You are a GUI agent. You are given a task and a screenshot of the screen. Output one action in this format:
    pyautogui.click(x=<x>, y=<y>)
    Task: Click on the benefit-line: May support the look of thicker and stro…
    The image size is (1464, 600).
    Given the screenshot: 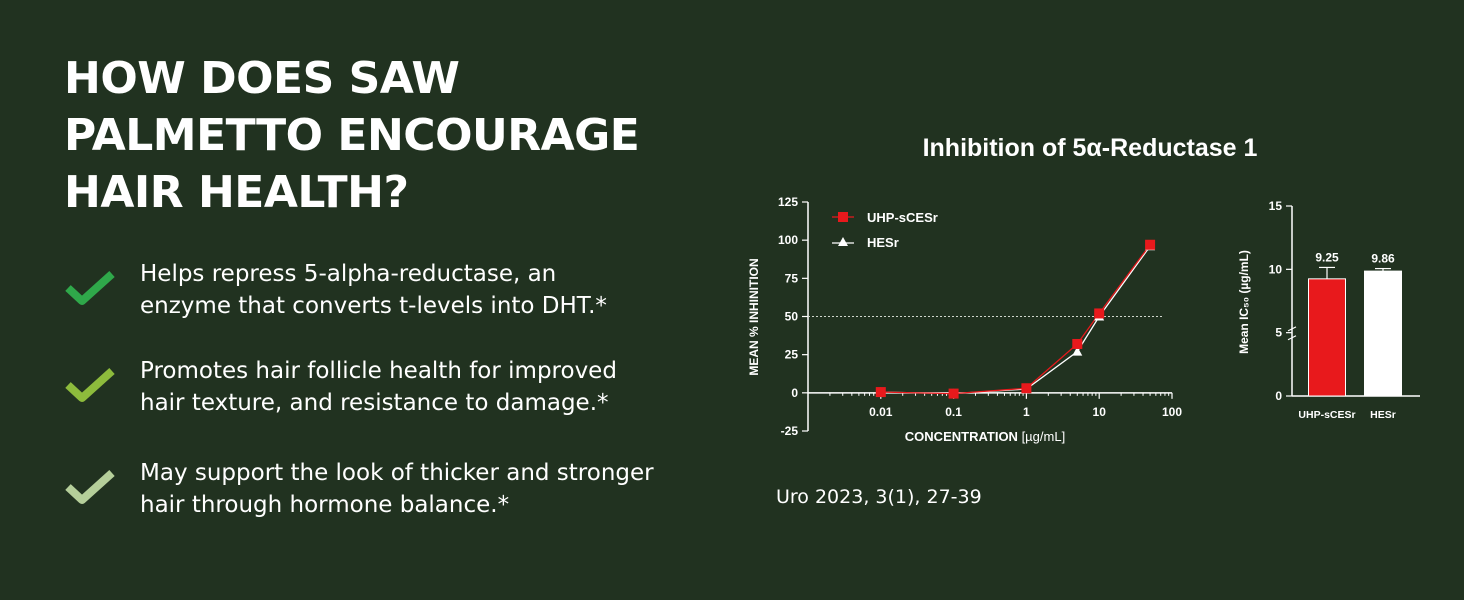 What is the action you would take?
    pyautogui.click(x=397, y=473)
    